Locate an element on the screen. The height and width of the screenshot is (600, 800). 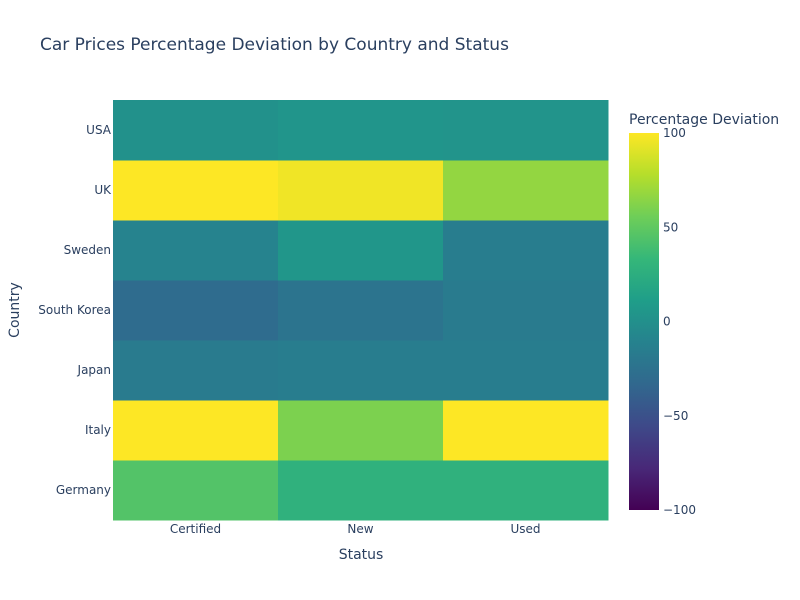
y-tick-label: Japan is located at coordinates (94, 370).